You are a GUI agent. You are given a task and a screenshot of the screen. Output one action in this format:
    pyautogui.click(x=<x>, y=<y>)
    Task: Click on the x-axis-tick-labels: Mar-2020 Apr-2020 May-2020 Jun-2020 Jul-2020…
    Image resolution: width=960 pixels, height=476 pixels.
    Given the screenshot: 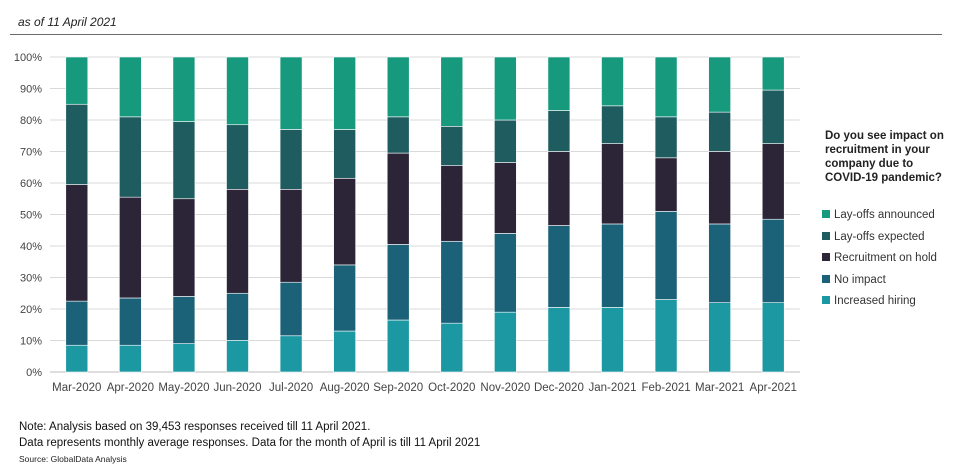 What is the action you would take?
    pyautogui.click(x=424, y=388)
    